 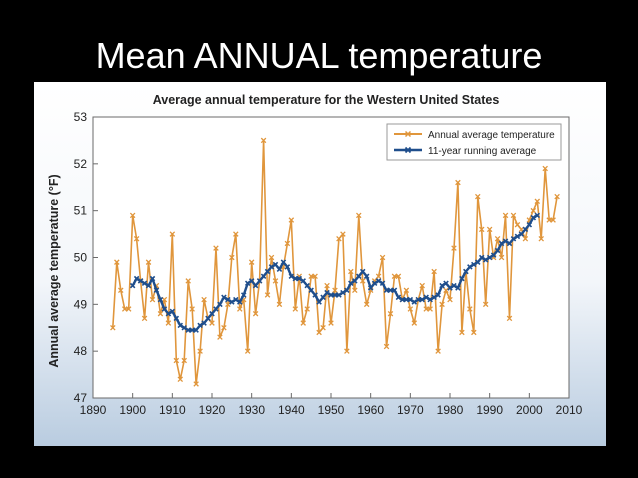 What do you see at coordinates (491, 135) in the screenshot?
I see `legend-label-annual: Annual average temperature` at bounding box center [491, 135].